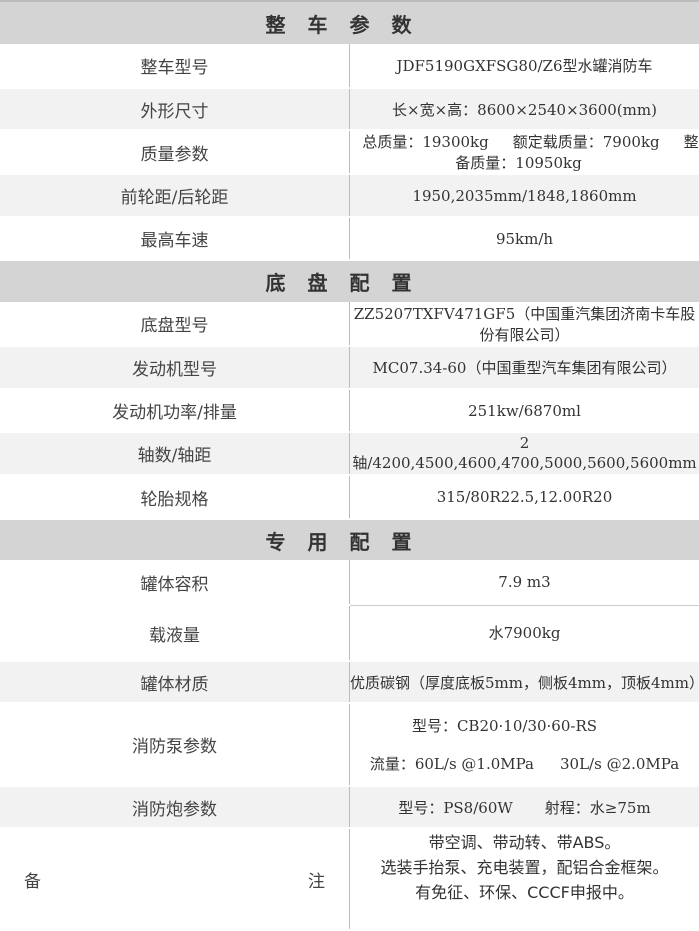  Describe the element at coordinates (524, 453) in the screenshot. I see `row-value: 2轴/4200,4500,4600,4700,5000,5600,5600mm` at that location.